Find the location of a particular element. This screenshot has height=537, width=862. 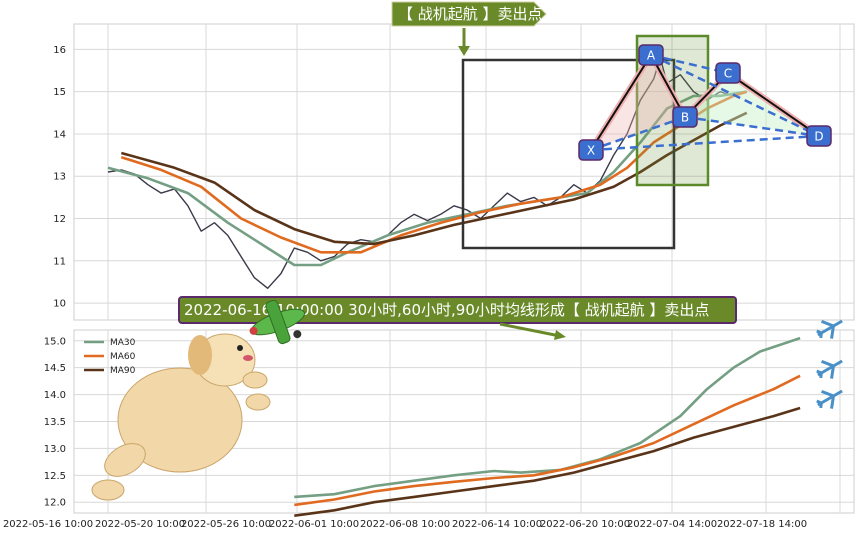

pattern-point-label: B is located at coordinates (685, 118).